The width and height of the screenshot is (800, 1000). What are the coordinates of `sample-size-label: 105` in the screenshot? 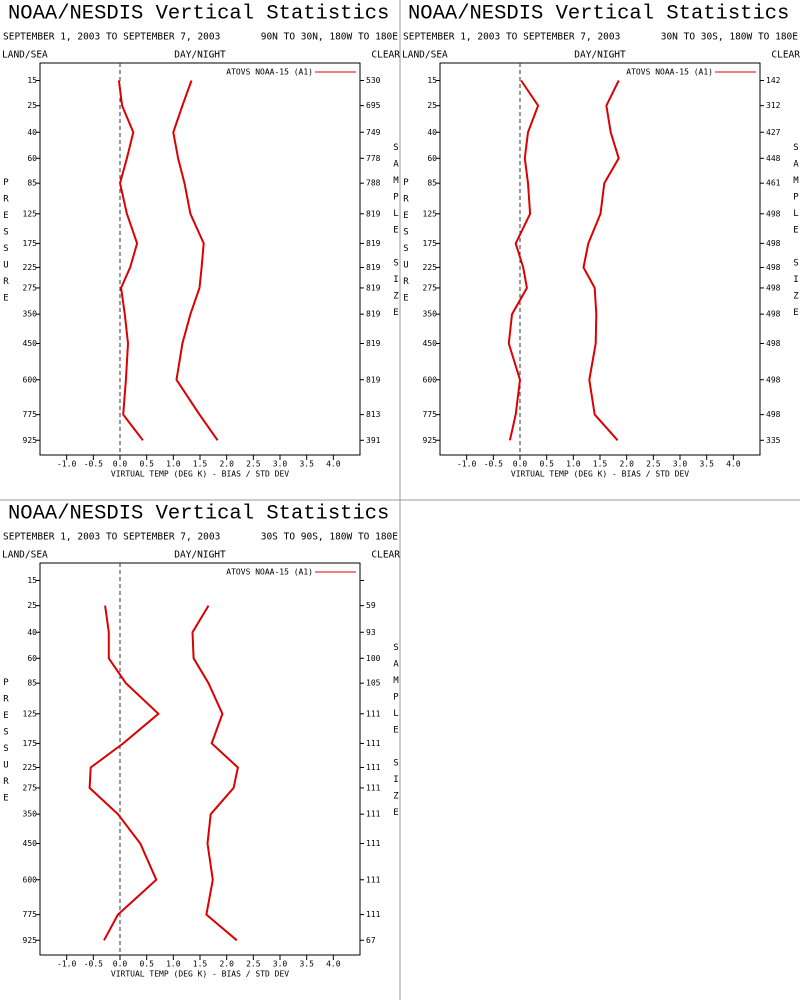 It's located at (373, 683).